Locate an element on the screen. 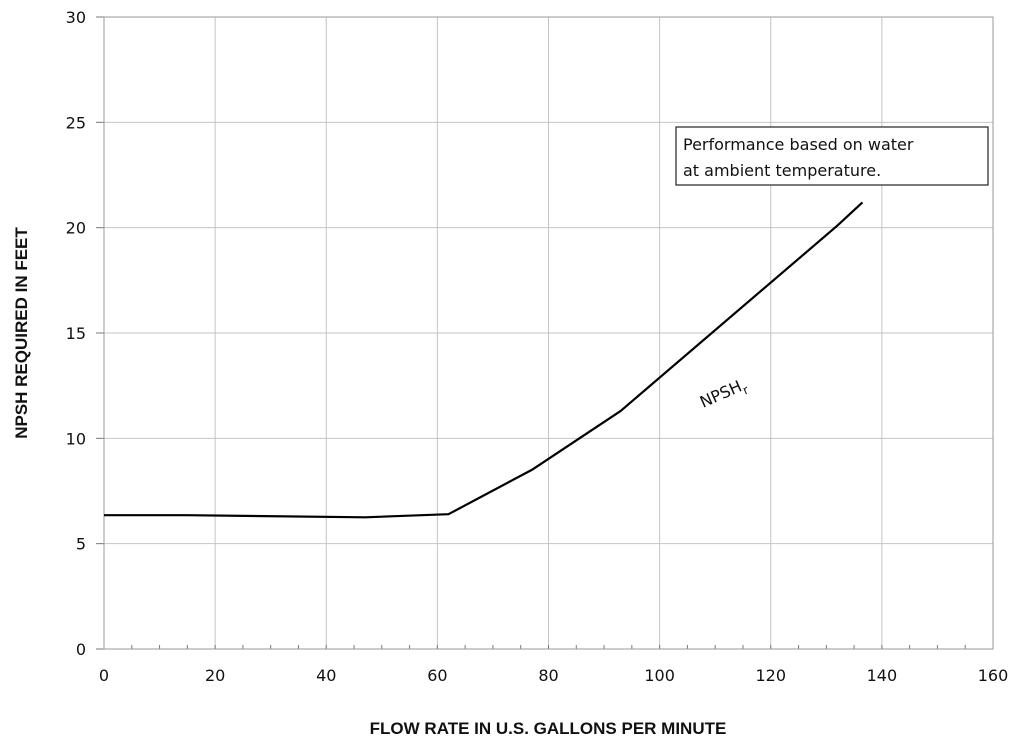 Image resolution: width=1015 pixels, height=749 pixels. y-tick-label: 15 is located at coordinates (76, 333).